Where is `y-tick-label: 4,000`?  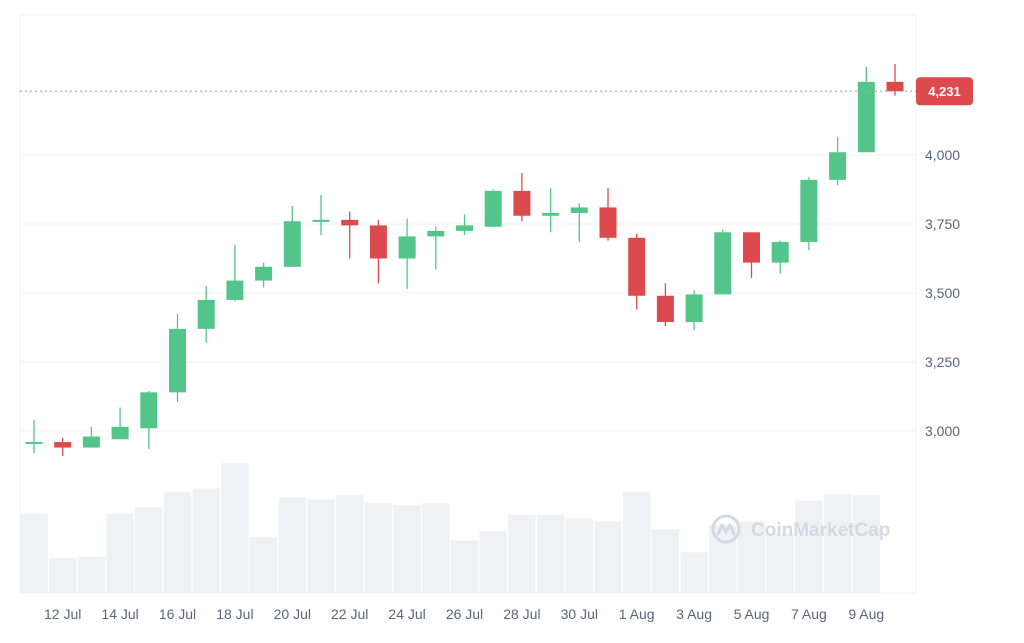 y-tick-label: 4,000 is located at coordinates (942, 155).